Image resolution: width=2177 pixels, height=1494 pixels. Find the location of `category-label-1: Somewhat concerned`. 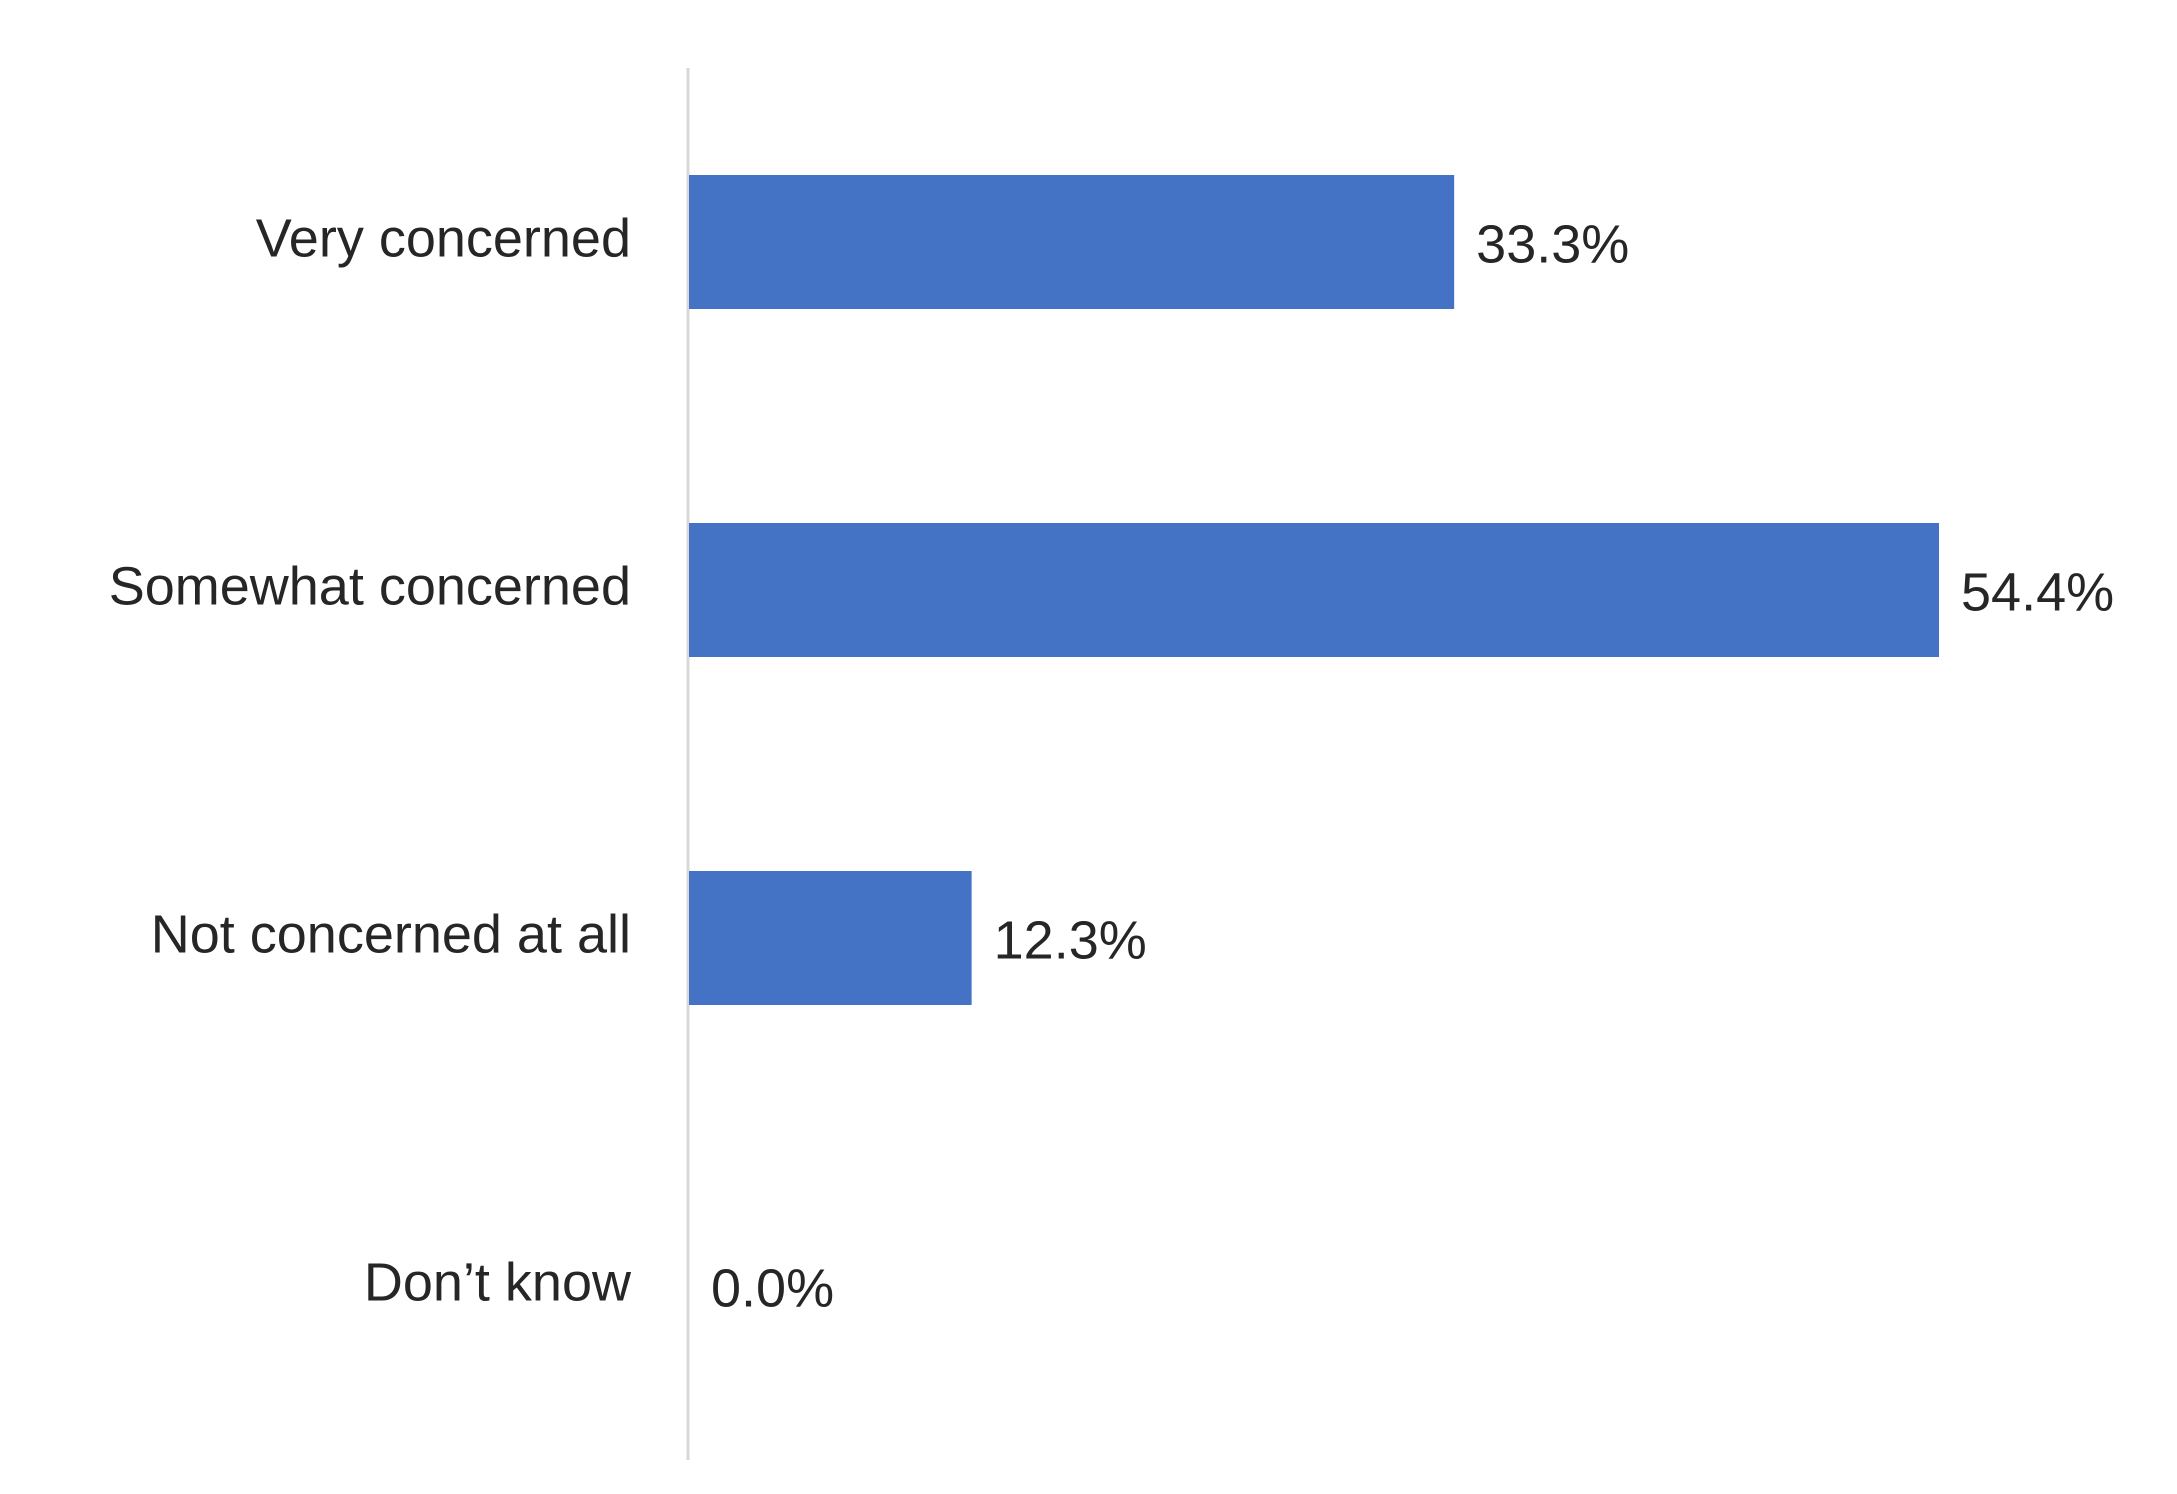

category-label-1: Somewhat concerned is located at coordinates (370, 586).